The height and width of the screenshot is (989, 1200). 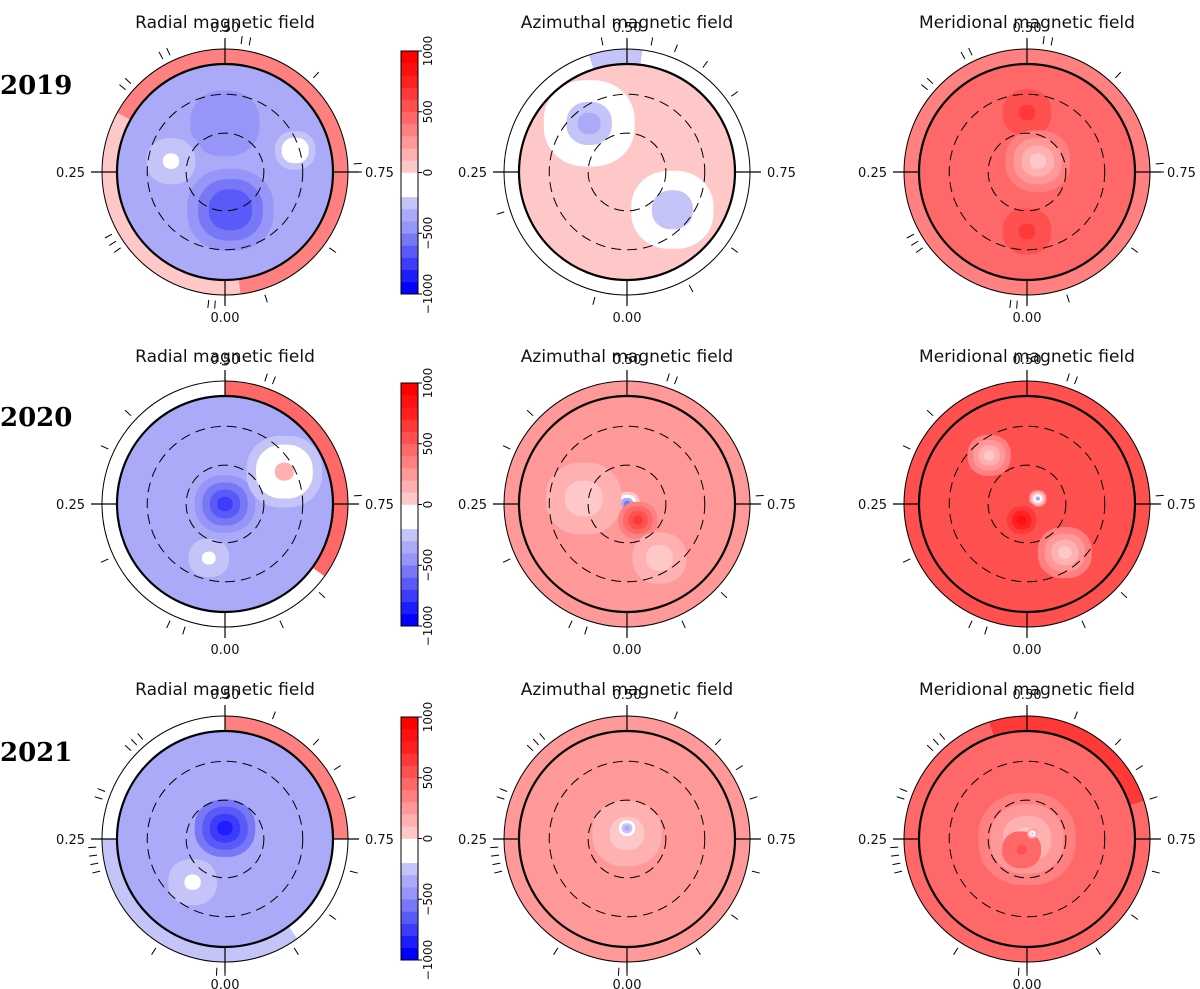 What do you see at coordinates (428, 233) in the screenshot?
I see `colorbar-tick-label: −500` at bounding box center [428, 233].